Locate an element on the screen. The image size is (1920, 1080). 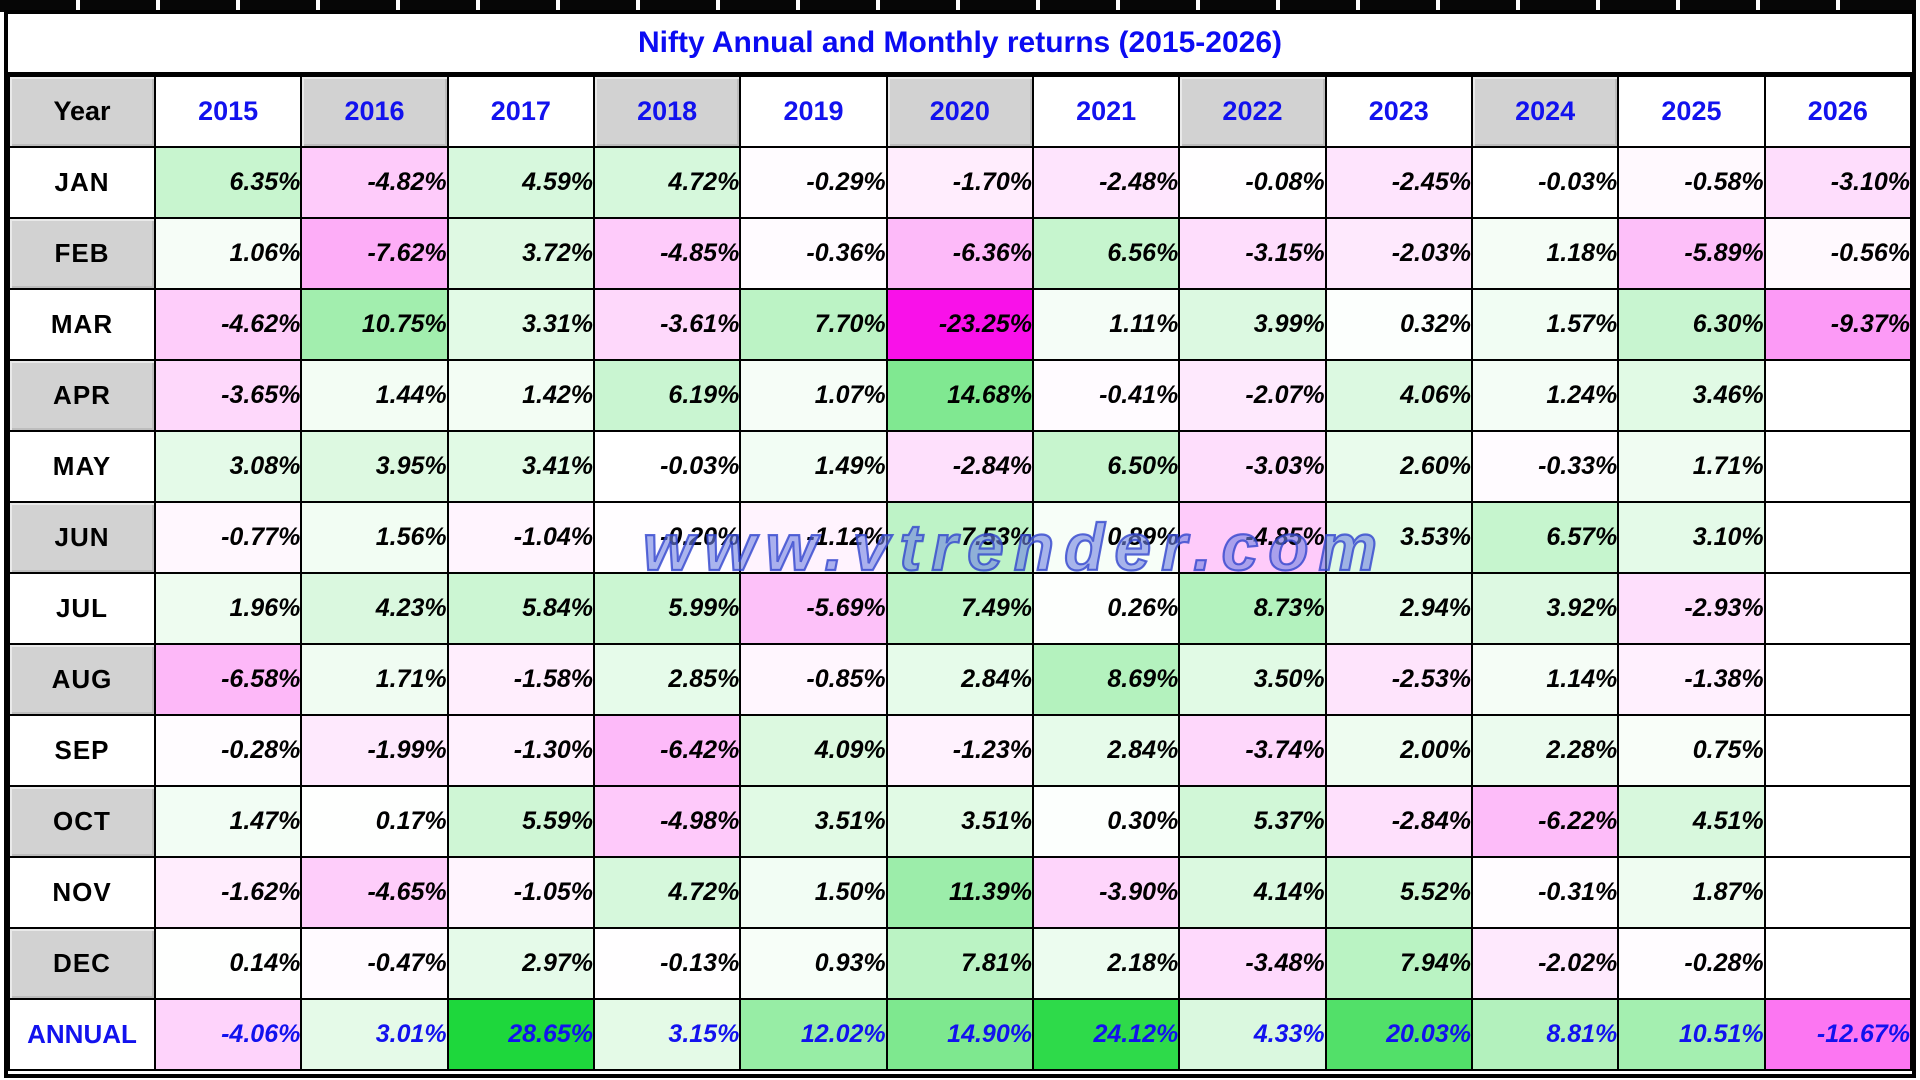
return-value-cell: 1.06% is located at coordinates (228, 253).